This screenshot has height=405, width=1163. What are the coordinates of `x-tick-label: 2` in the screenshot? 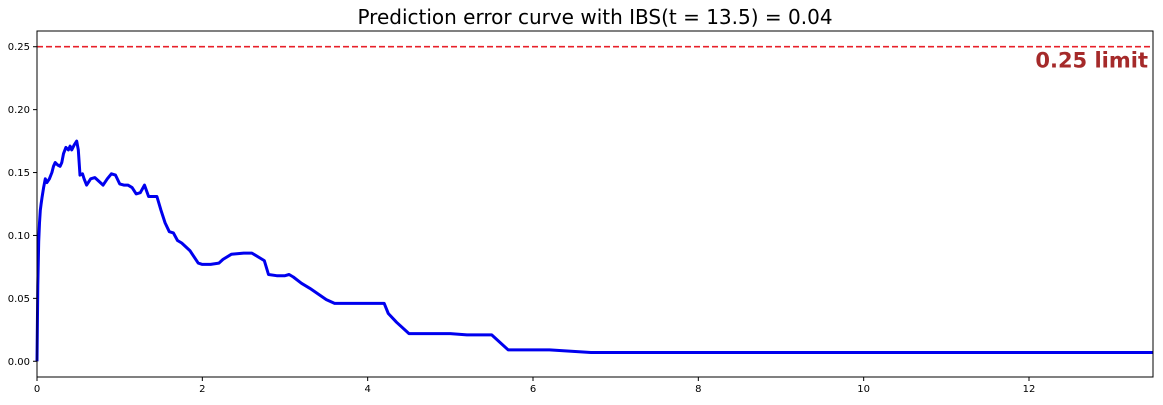 It's located at (202, 389).